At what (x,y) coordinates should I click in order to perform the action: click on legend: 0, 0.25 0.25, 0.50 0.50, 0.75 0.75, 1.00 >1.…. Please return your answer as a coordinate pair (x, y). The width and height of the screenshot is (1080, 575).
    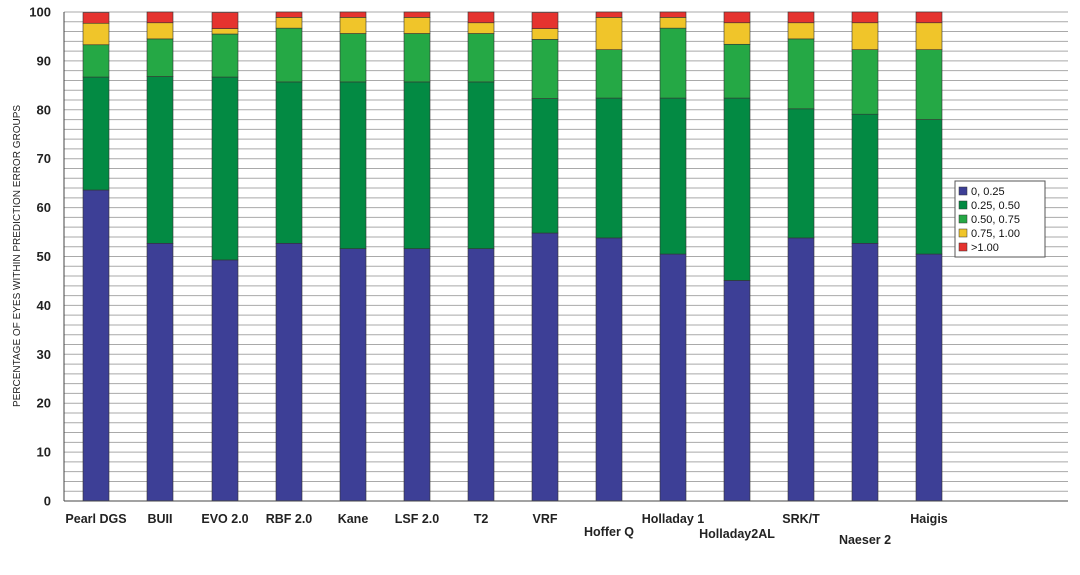
    Looking at the image, I should click on (1000, 219).